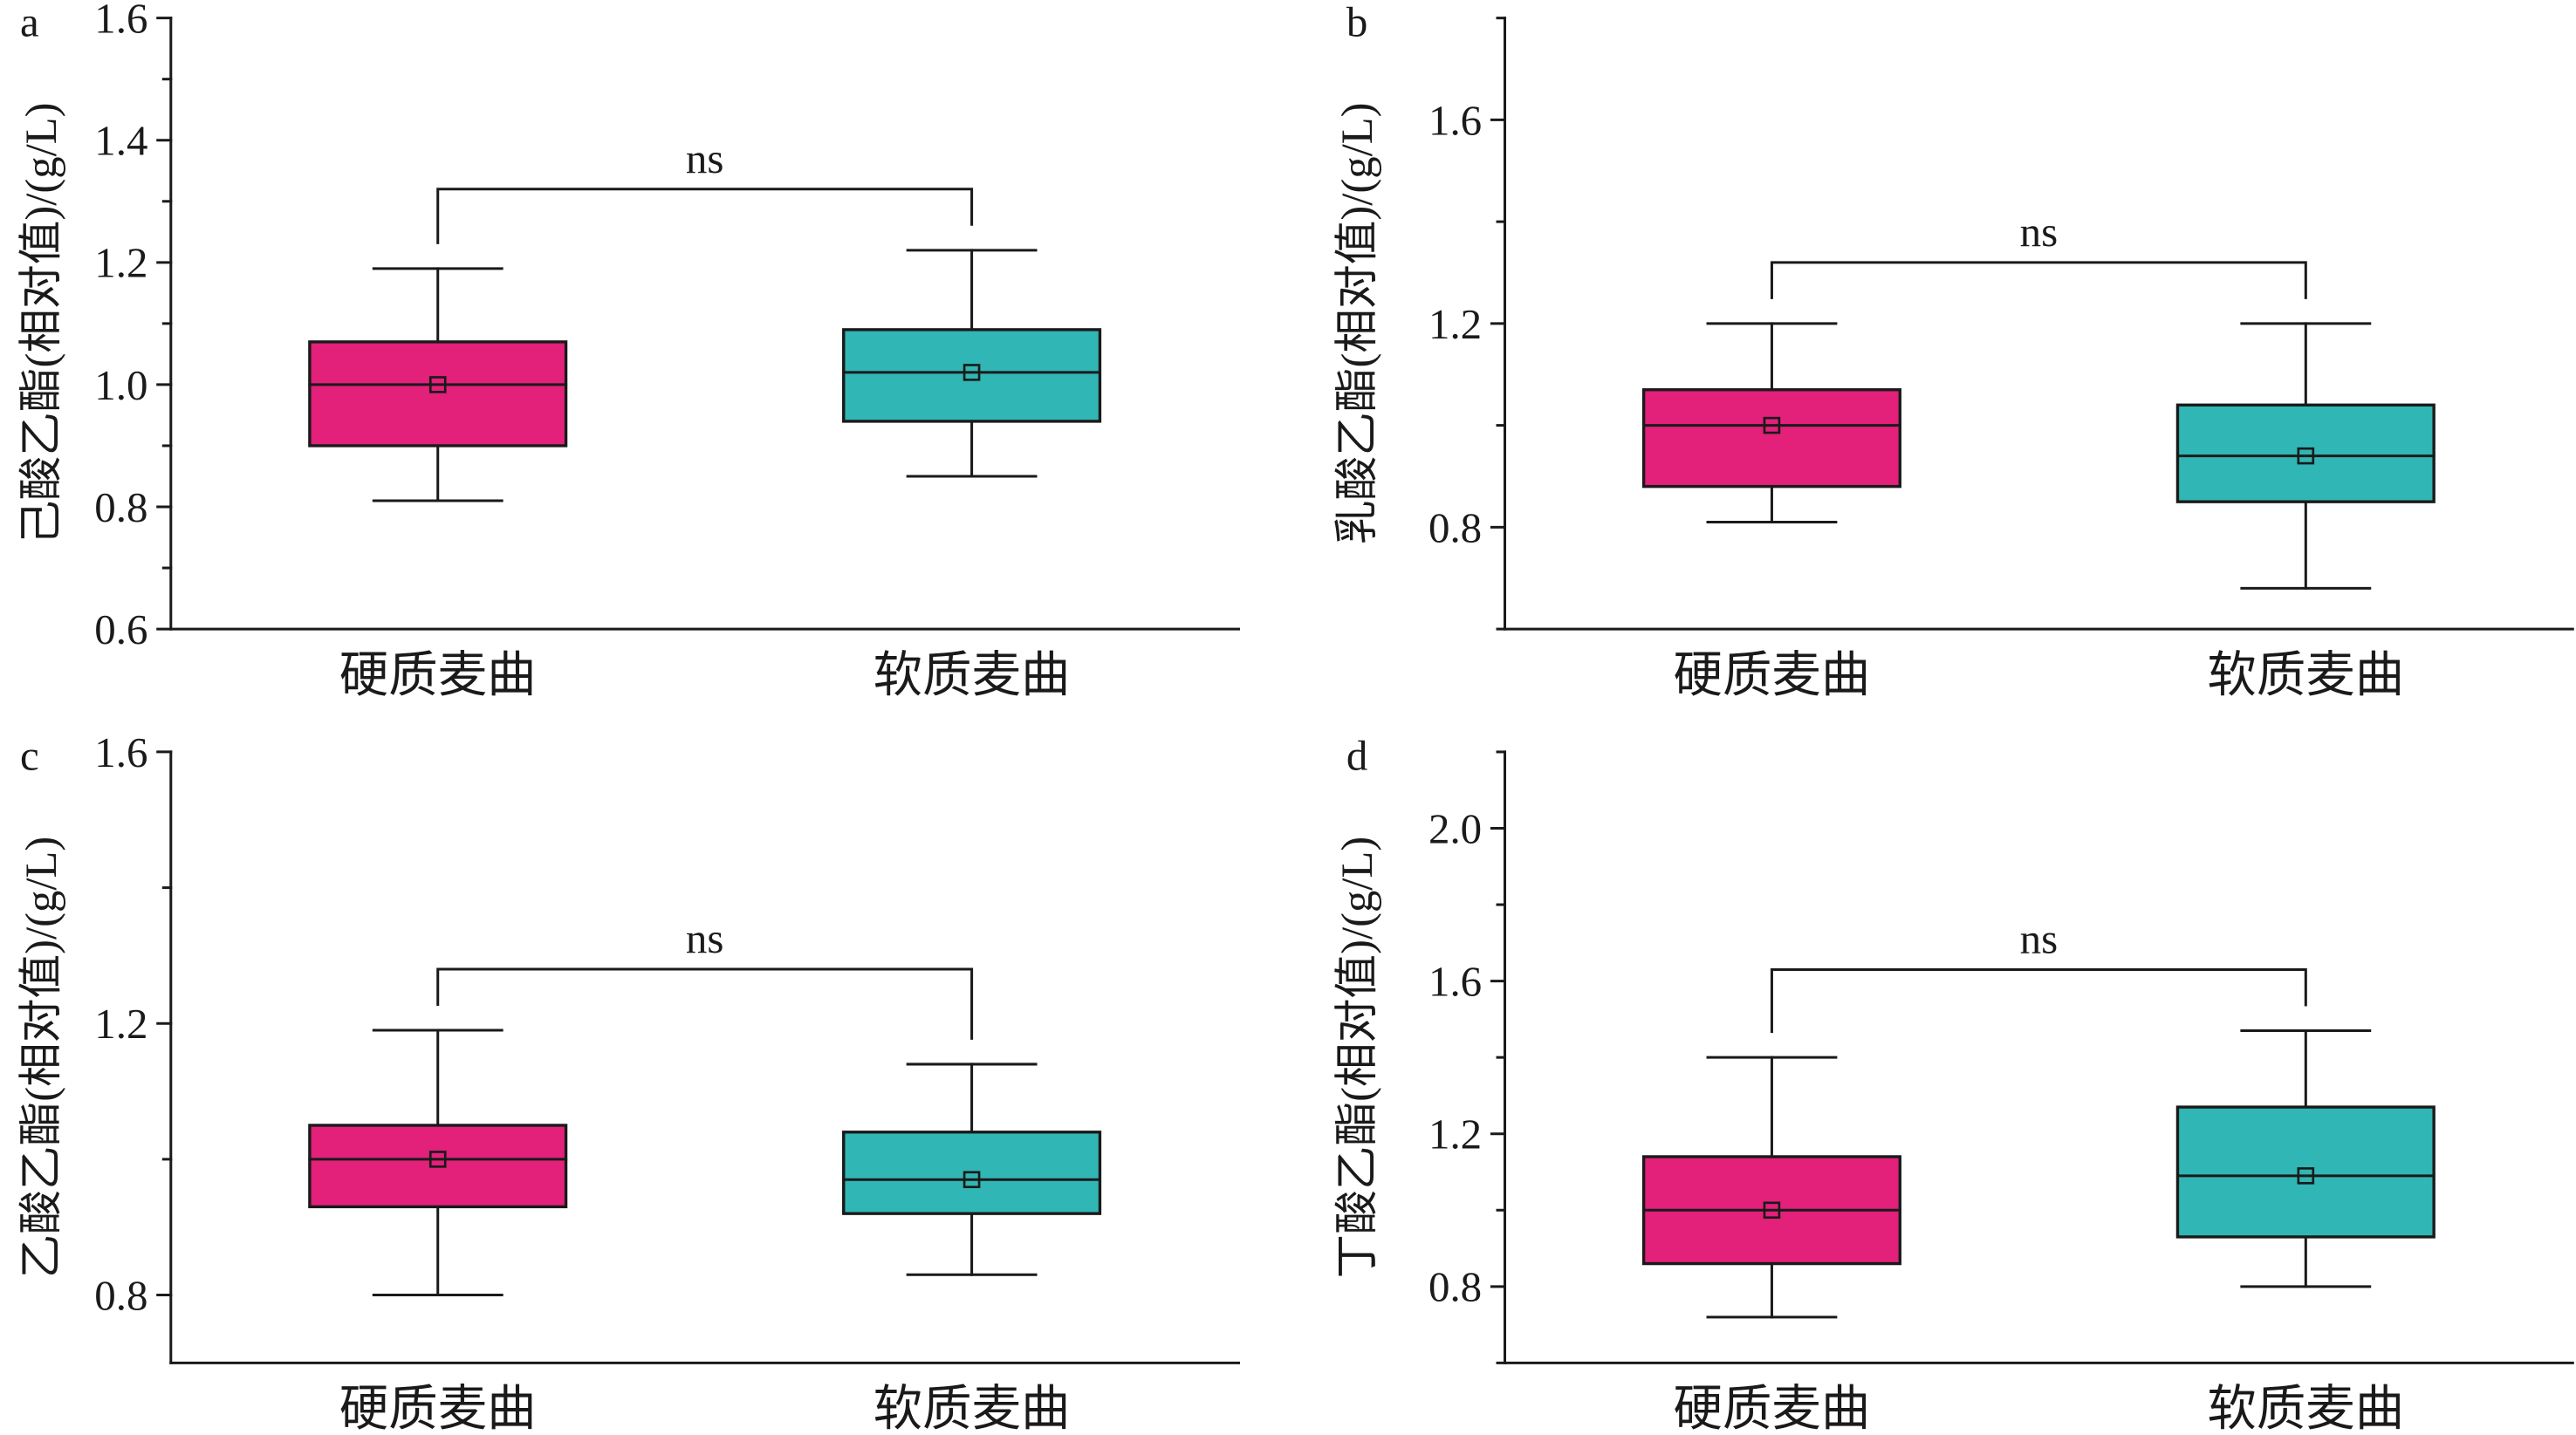 Image resolution: width=2576 pixels, height=1435 pixels. I want to click on panel-a-ytick-label: 1.4, so click(121, 141).